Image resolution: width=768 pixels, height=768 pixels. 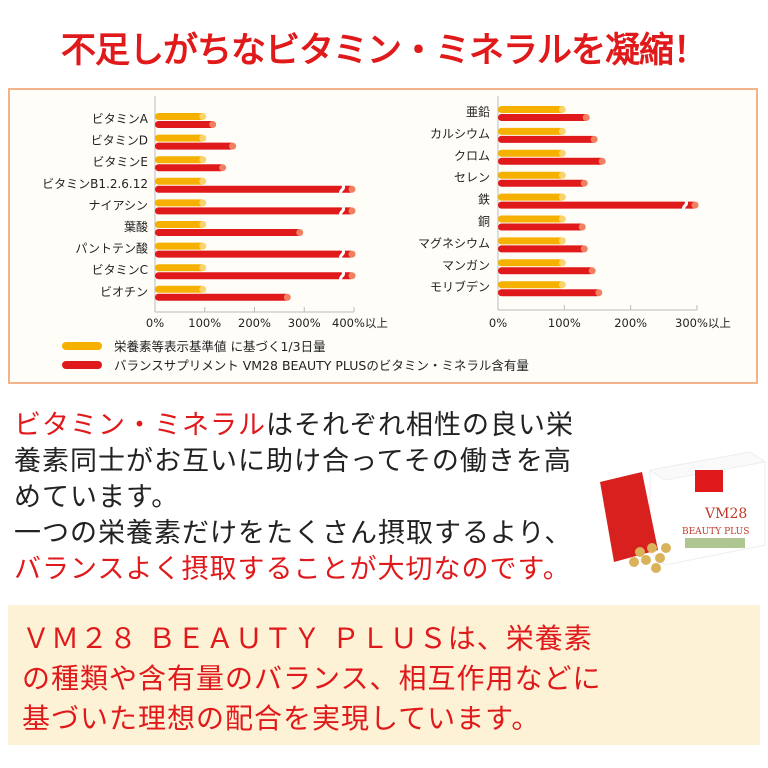 I want to click on legend-label-product: バランスサプリメント VM28 BEAUTY PLUSのビタミン・ミネラル含有量, so click(x=321, y=365).